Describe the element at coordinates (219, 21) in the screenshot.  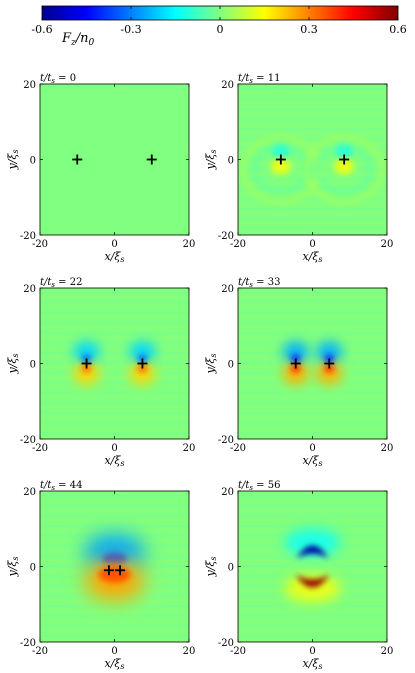
I see `colorbar-ticks: -0.6 -0.3 0 0.3 0.6` at that location.